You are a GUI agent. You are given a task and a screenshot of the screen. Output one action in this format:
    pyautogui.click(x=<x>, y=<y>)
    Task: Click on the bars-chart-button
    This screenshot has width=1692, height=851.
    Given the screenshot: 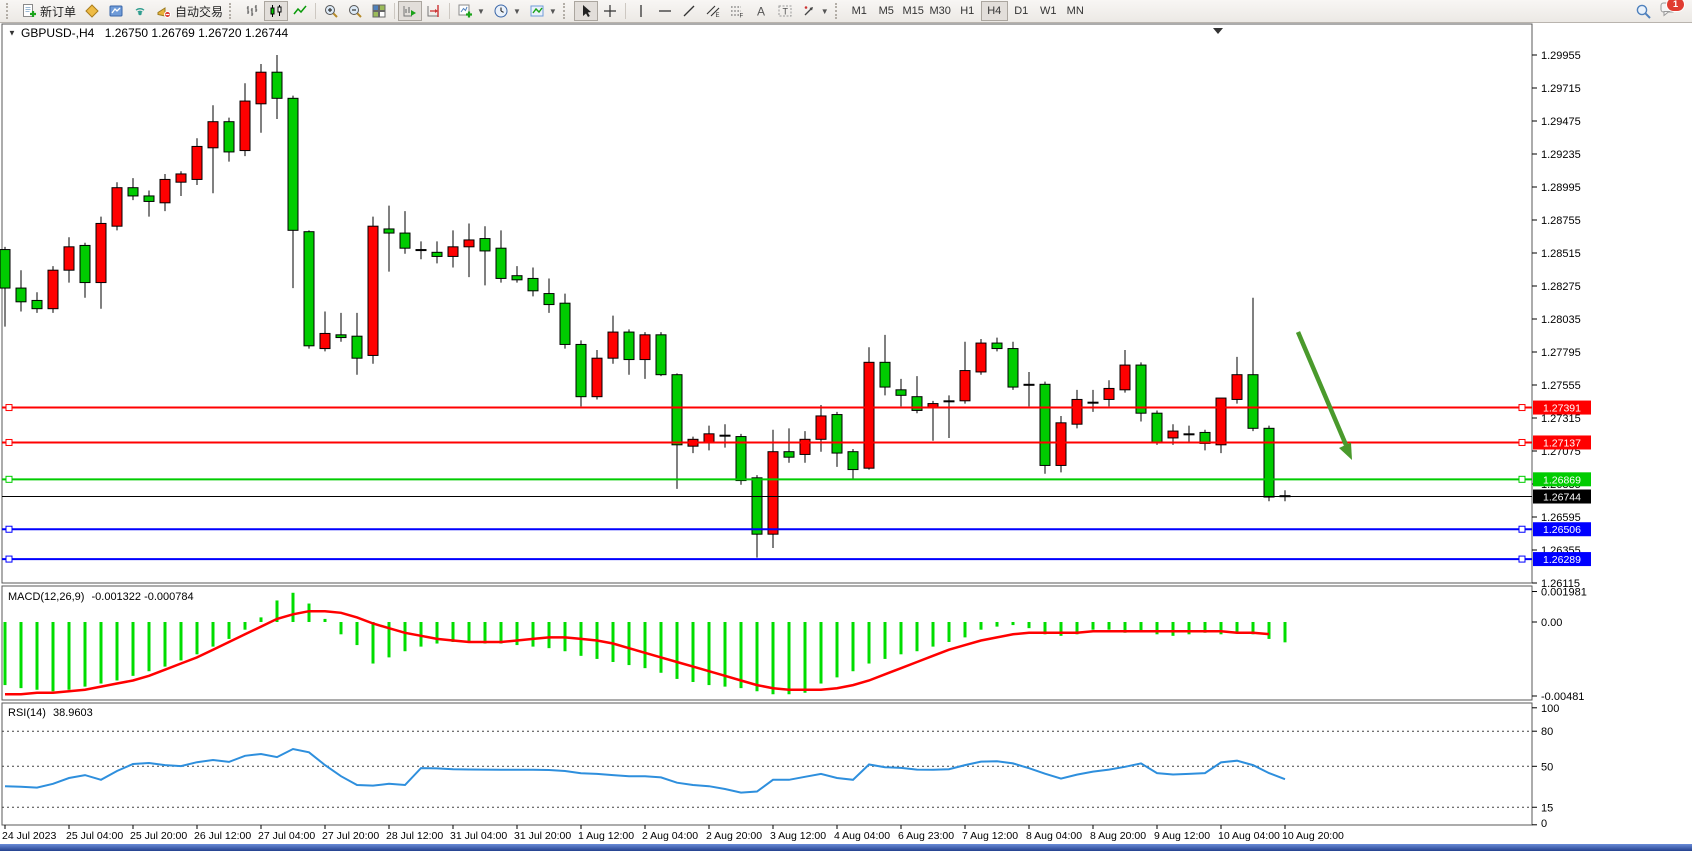 What is the action you would take?
    pyautogui.click(x=252, y=11)
    